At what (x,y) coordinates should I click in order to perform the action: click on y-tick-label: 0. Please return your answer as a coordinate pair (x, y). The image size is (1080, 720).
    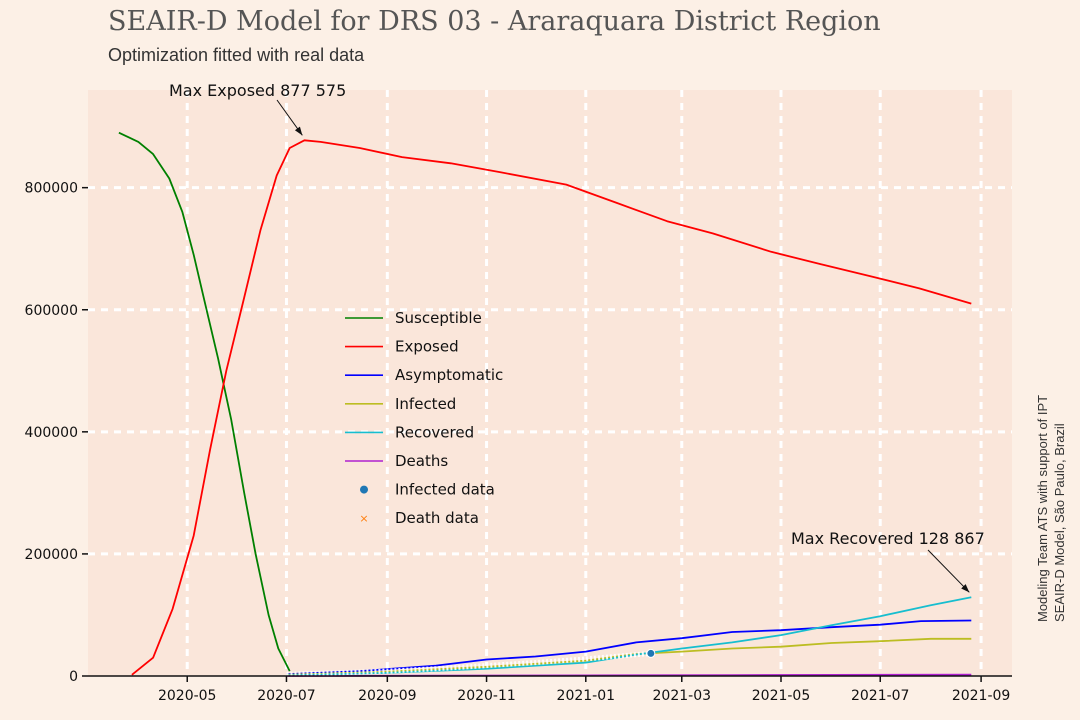
    Looking at the image, I should click on (73, 677).